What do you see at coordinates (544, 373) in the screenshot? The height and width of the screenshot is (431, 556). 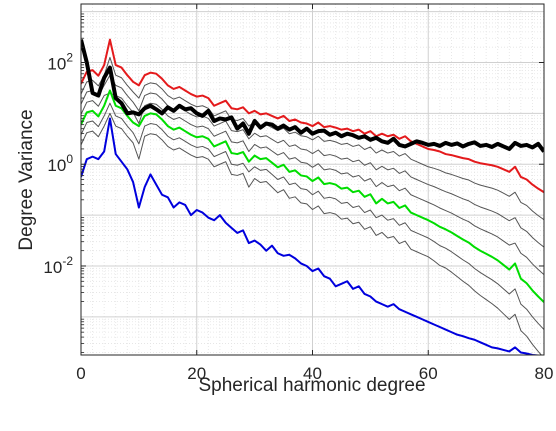 I see `x-tick-label: 80` at bounding box center [544, 373].